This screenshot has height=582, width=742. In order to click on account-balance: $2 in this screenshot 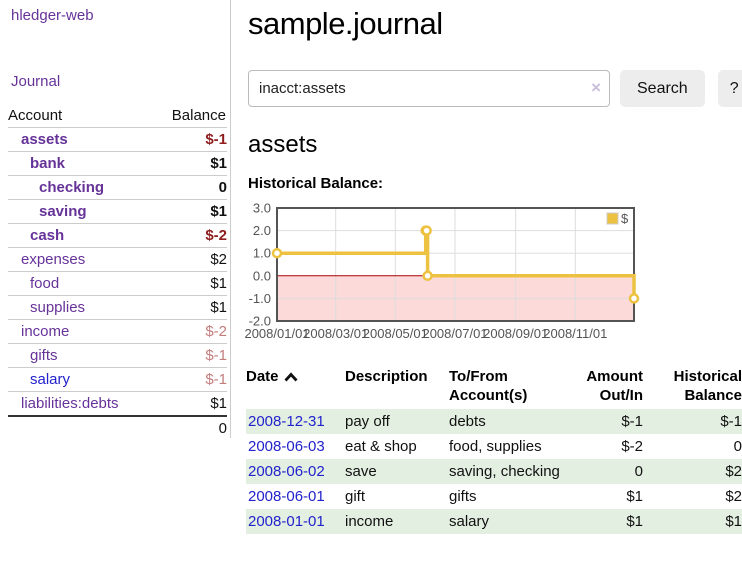, I will do `click(218, 259)`.